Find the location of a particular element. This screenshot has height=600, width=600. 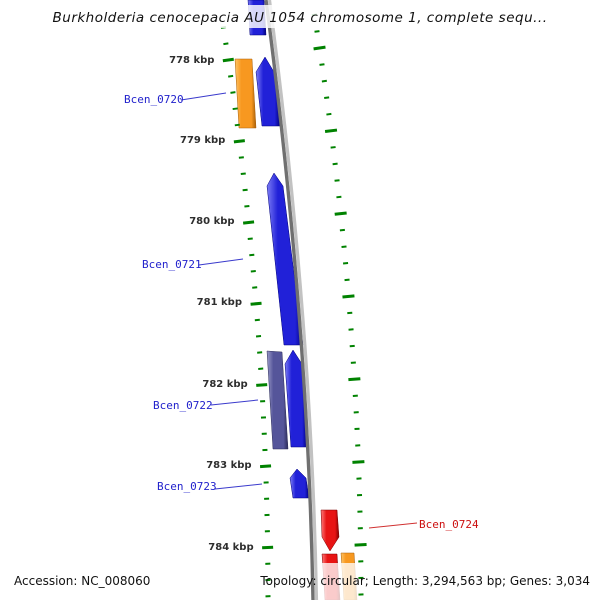

caption-band is located at coordinates (300, 581).